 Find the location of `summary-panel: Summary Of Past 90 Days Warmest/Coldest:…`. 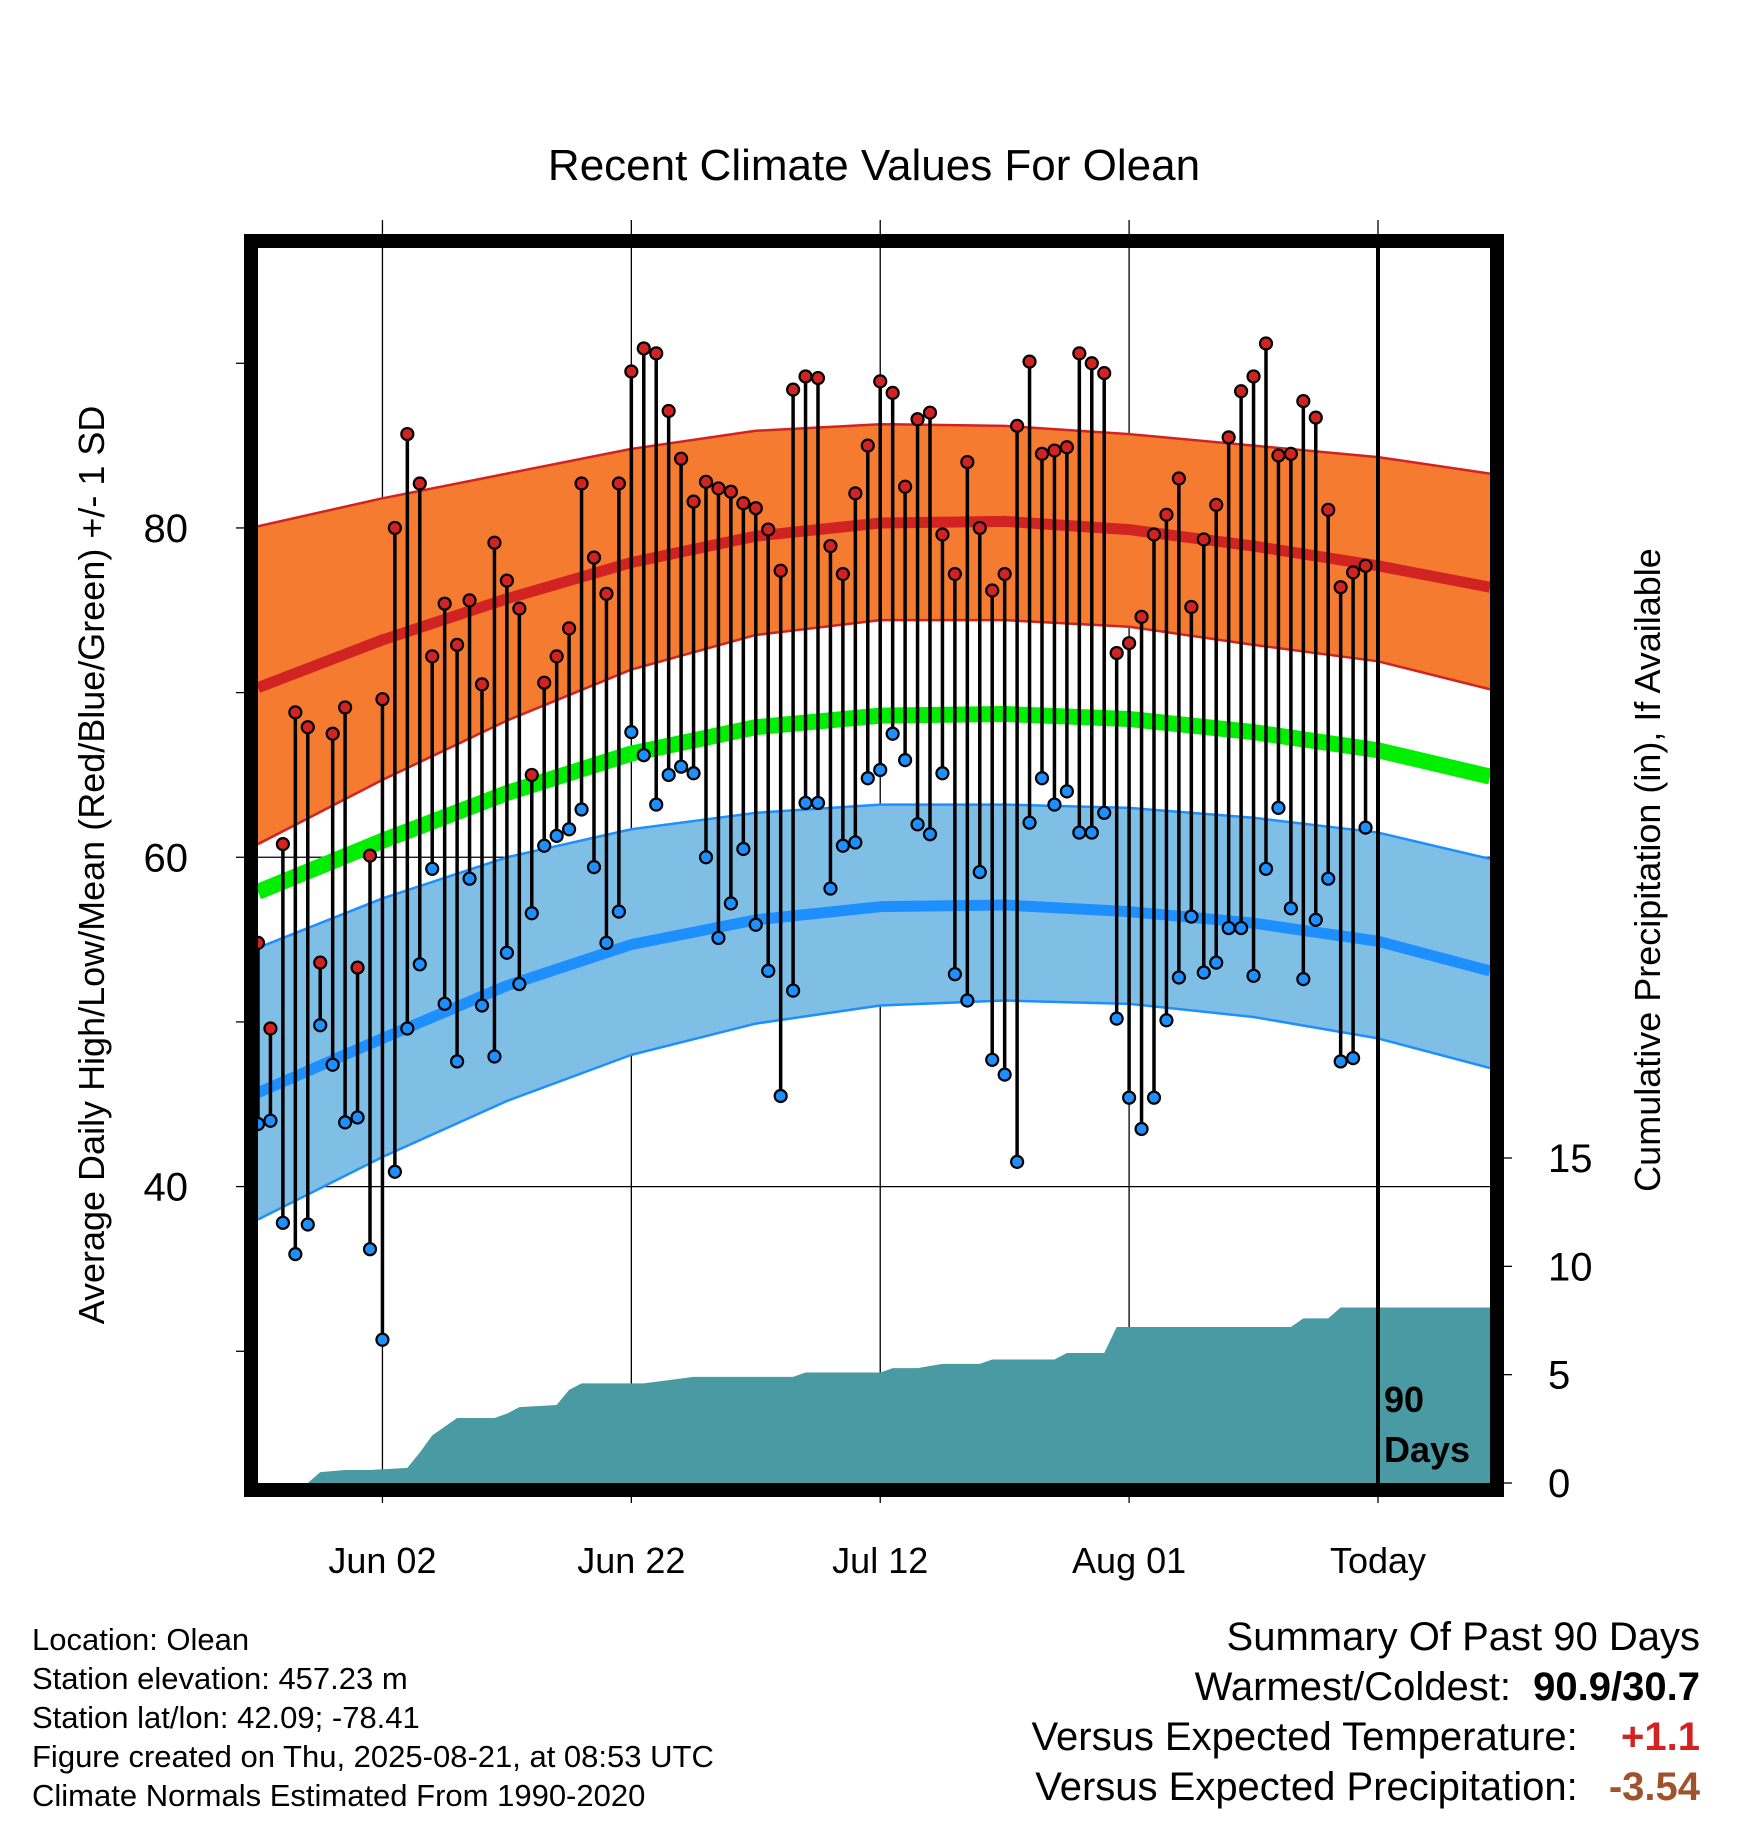

summary-panel: Summary Of Past 90 Days Warmest/Coldest:… is located at coordinates (1366, 1712).